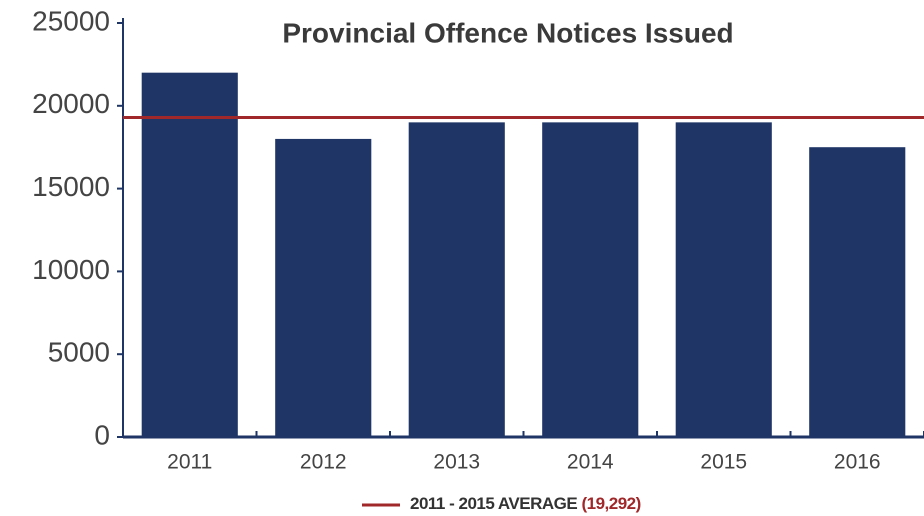 The width and height of the screenshot is (924, 516). What do you see at coordinates (857, 462) in the screenshot?
I see `x-tick-label: 2016` at bounding box center [857, 462].